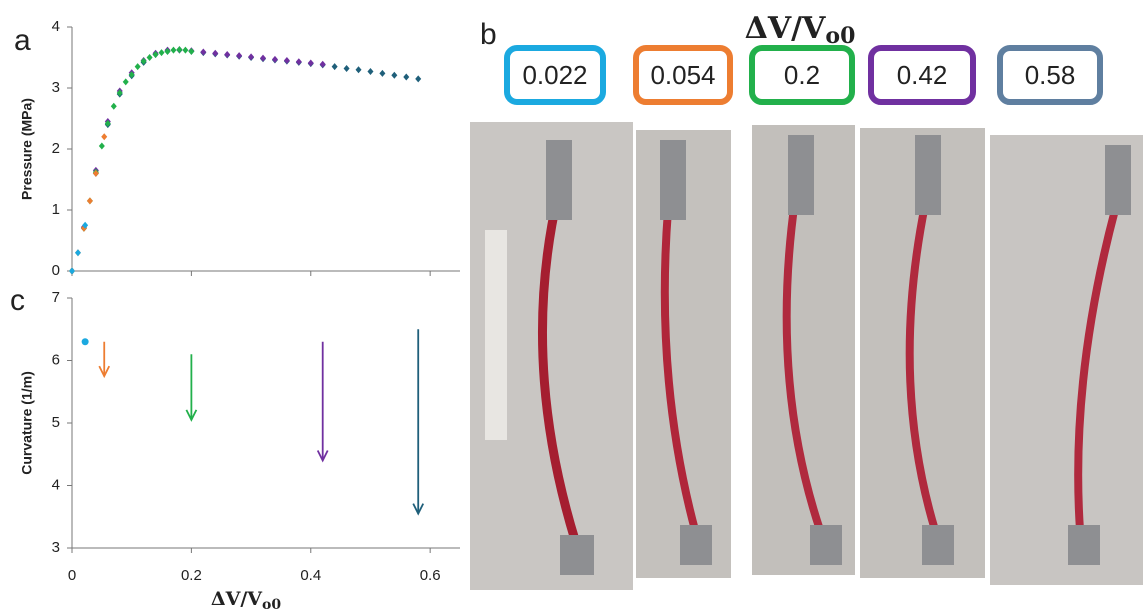 The height and width of the screenshot is (614, 1143). I want to click on box-label: 0.022, so click(554, 75).